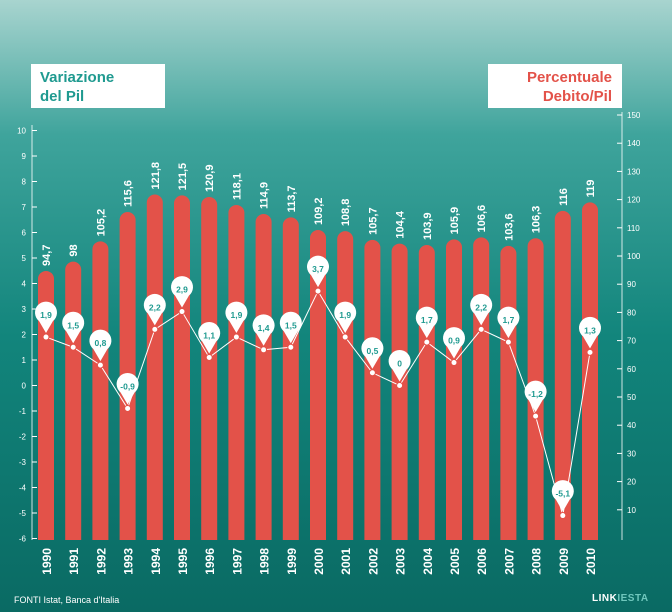  Describe the element at coordinates (46, 315) in the screenshot. I see `gdp-value-label: 1,9` at that location.